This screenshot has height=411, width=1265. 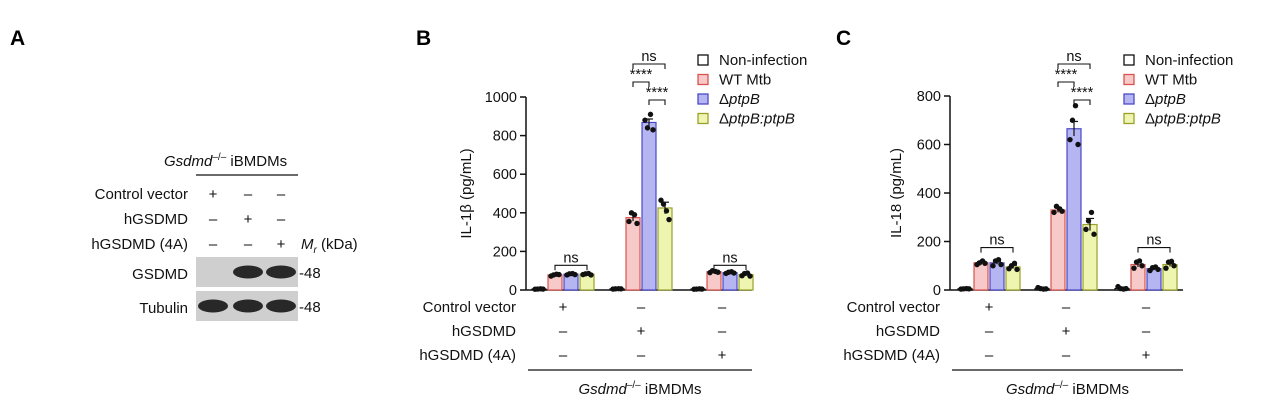 I want to click on panel-label-a: A, so click(x=17, y=38).